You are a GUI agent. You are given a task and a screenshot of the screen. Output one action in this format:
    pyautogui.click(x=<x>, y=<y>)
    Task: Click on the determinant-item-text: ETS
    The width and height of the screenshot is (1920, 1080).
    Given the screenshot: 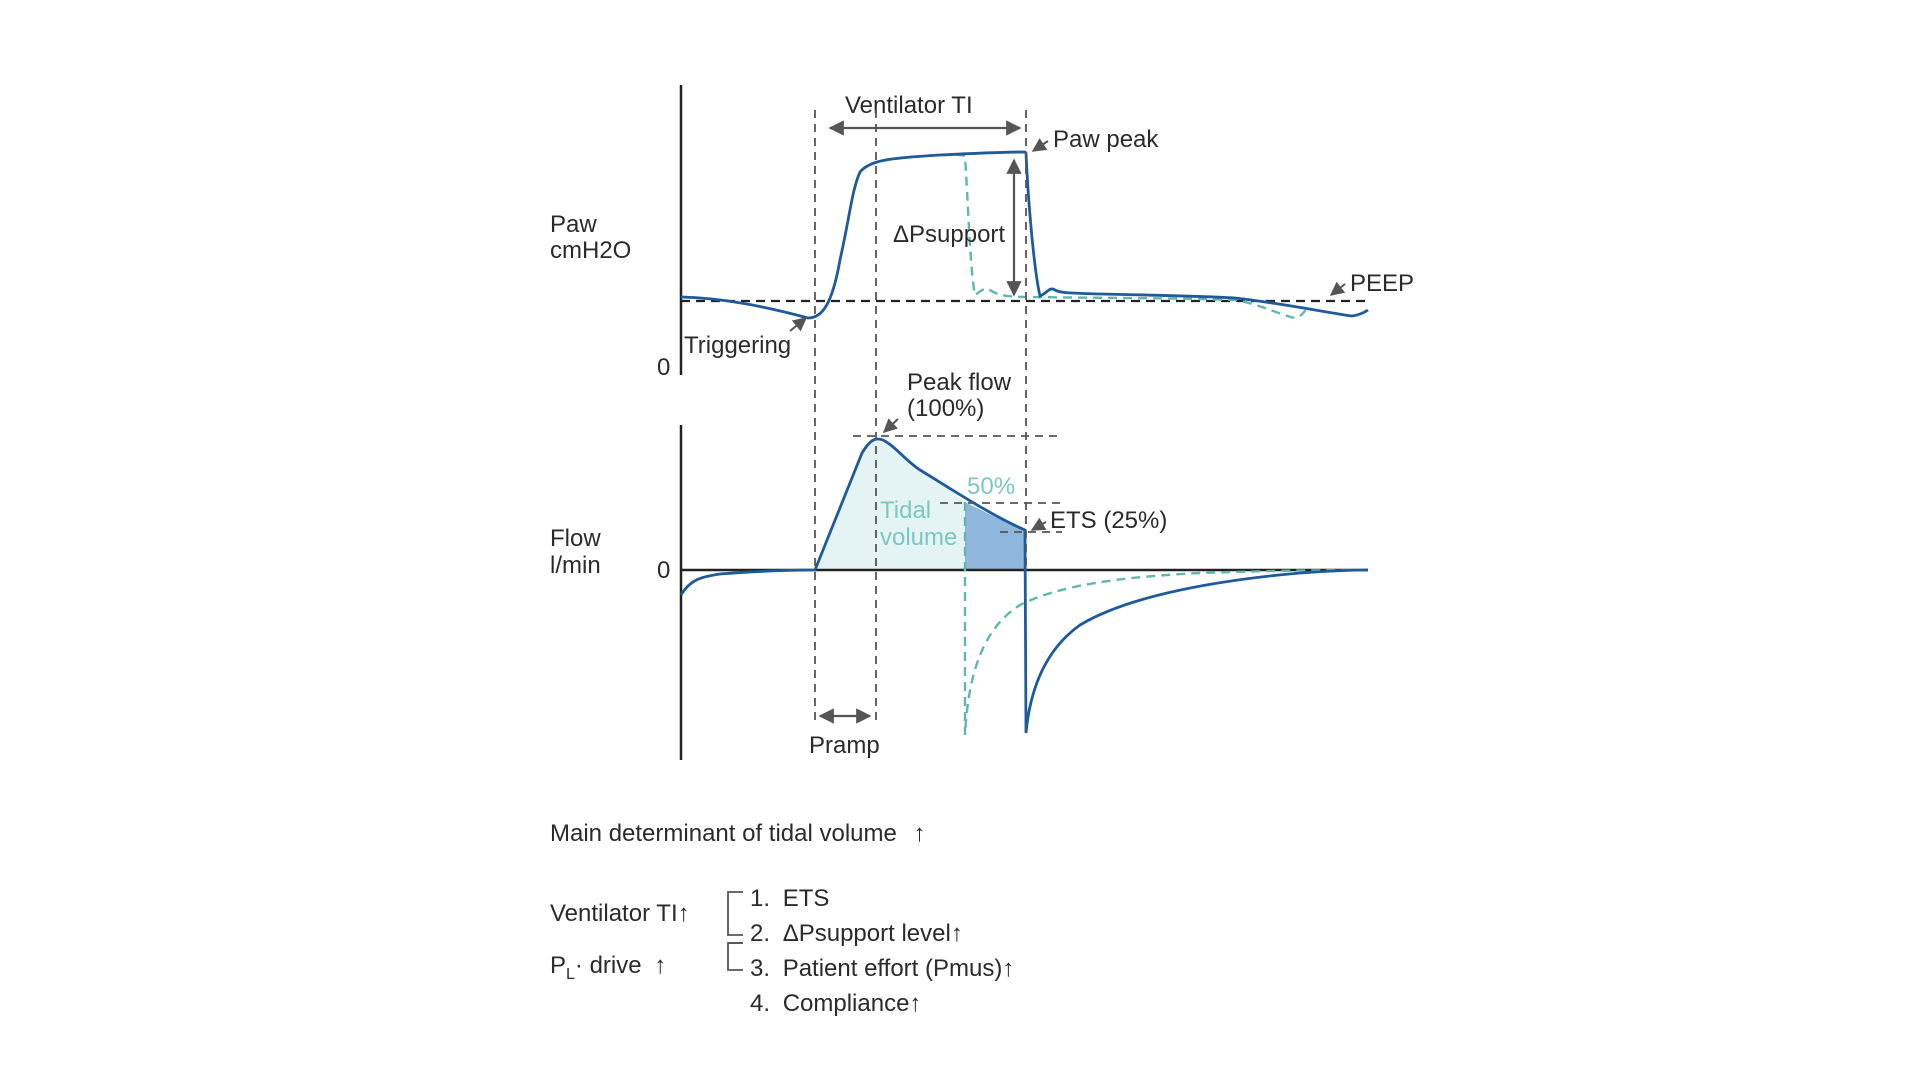 What is the action you would take?
    pyautogui.click(x=806, y=898)
    